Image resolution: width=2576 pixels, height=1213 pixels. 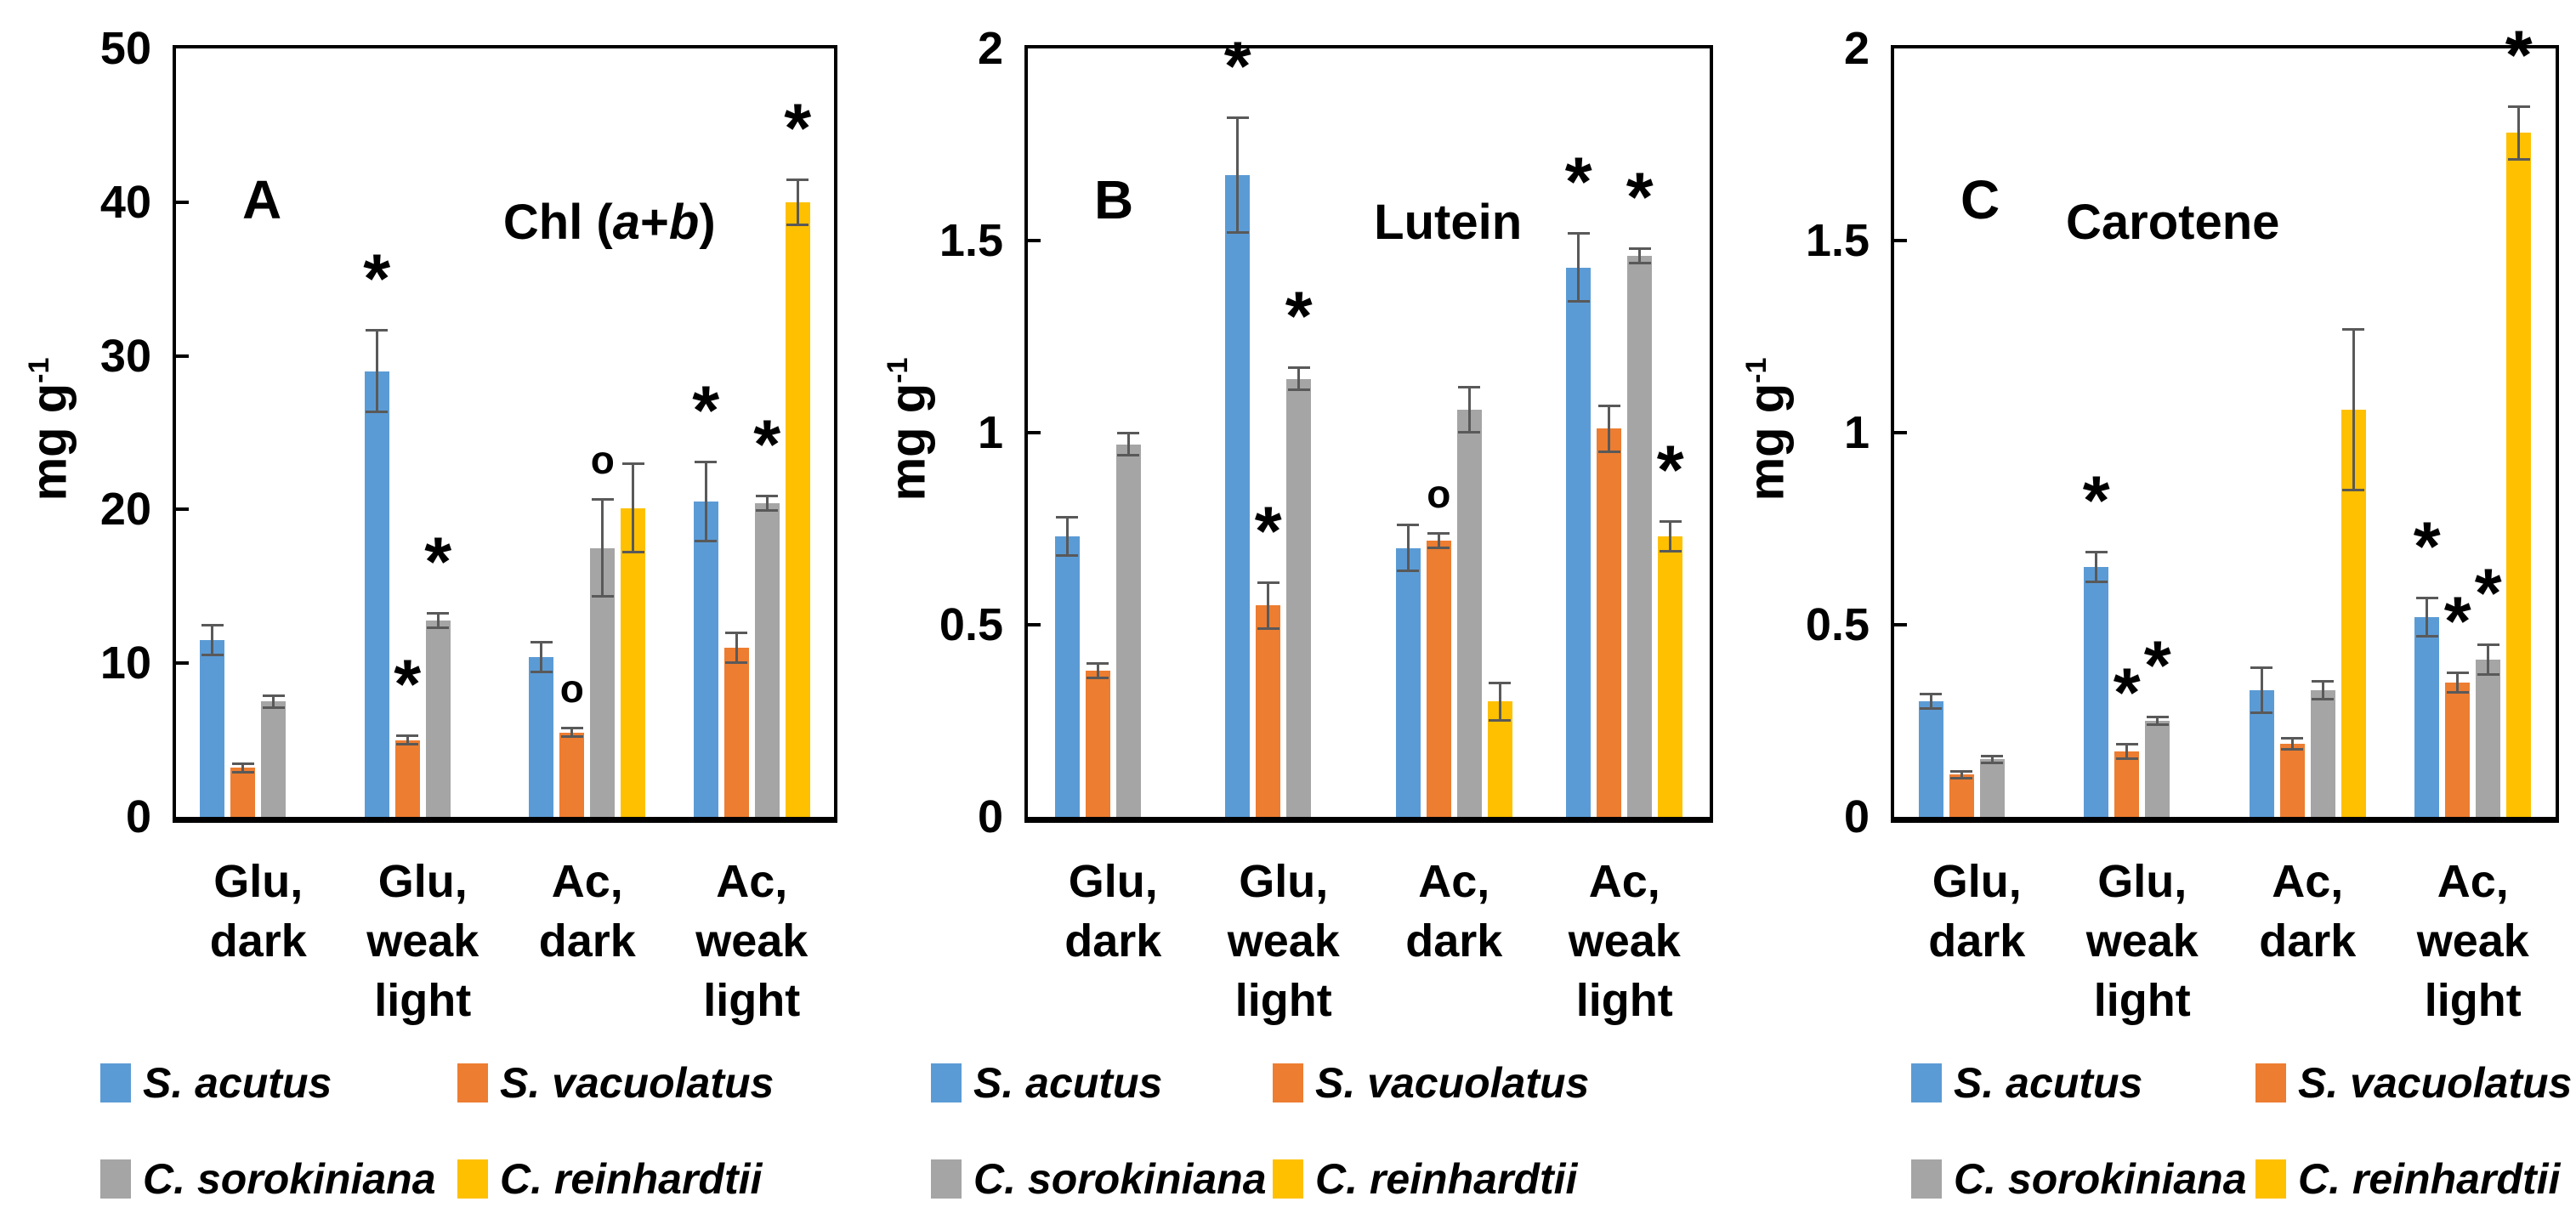 What do you see at coordinates (1408, 682) in the screenshot?
I see `bar-s-acutus-cat3` at bounding box center [1408, 682].